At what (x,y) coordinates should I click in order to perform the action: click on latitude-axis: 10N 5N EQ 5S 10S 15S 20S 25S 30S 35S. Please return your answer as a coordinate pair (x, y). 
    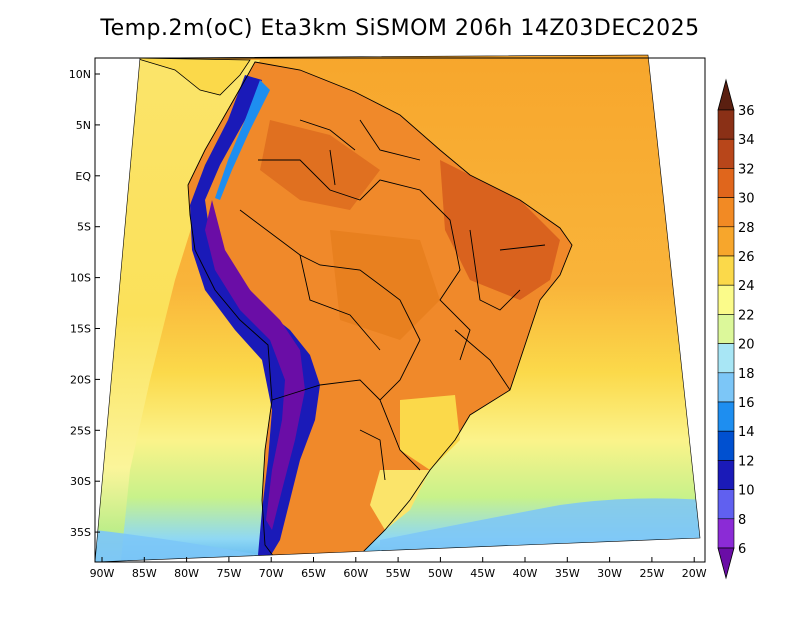
    Looking at the image, I should click on (84, 303).